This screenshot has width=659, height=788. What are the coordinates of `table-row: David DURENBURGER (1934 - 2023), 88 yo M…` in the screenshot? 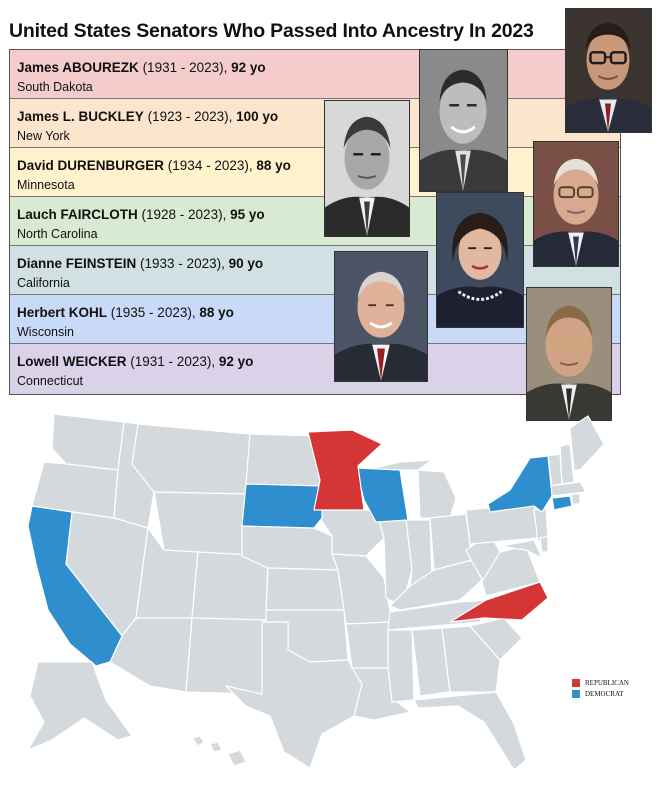 It's located at (315, 172).